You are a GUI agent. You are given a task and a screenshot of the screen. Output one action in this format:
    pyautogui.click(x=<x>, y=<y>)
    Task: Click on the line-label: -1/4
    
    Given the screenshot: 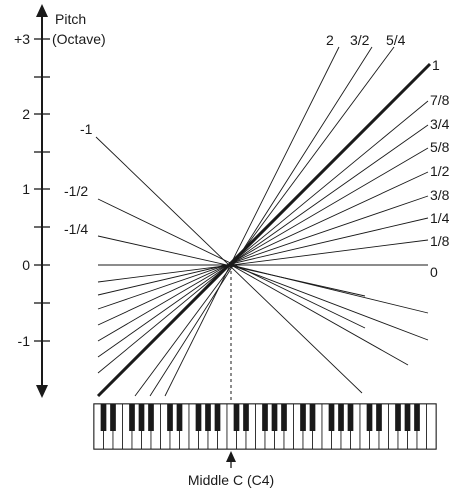 What is the action you would take?
    pyautogui.click(x=76, y=229)
    